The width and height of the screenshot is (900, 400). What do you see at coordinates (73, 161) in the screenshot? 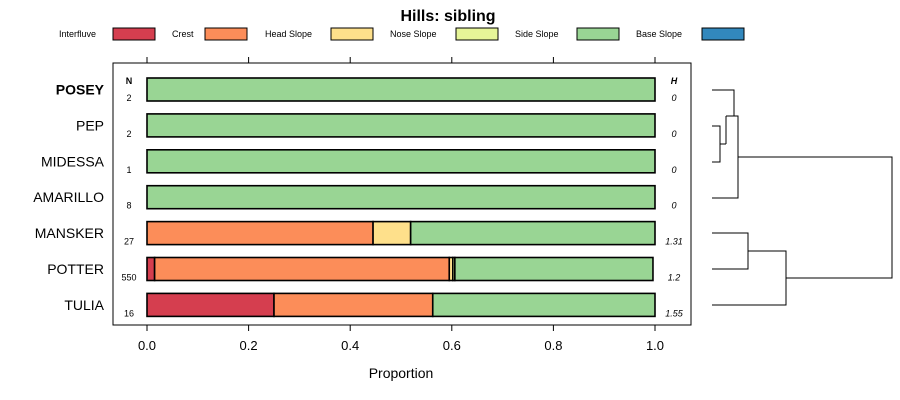
I see `row-label-midessa: MIDESSA` at bounding box center [73, 161].